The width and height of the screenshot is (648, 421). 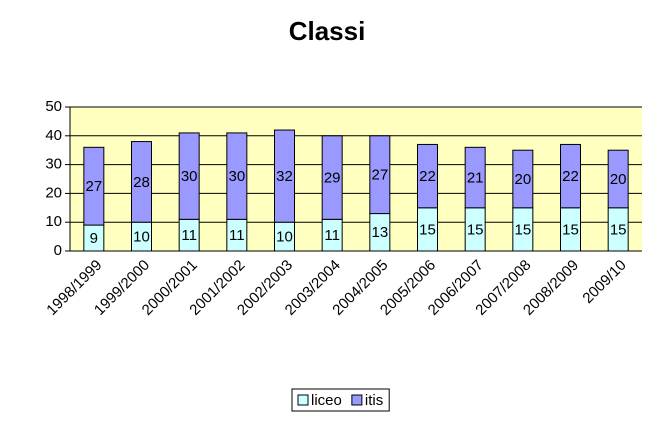 What do you see at coordinates (94, 238) in the screenshot?
I see `data-label: 9` at bounding box center [94, 238].